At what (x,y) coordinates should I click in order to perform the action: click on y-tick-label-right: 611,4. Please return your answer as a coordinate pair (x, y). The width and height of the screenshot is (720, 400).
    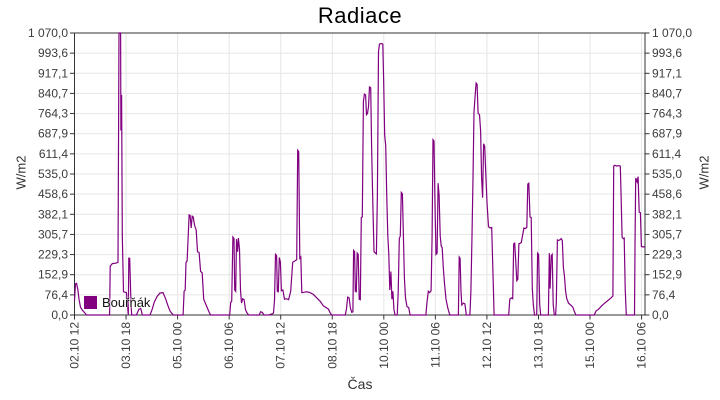
    Looking at the image, I should click on (666, 154).